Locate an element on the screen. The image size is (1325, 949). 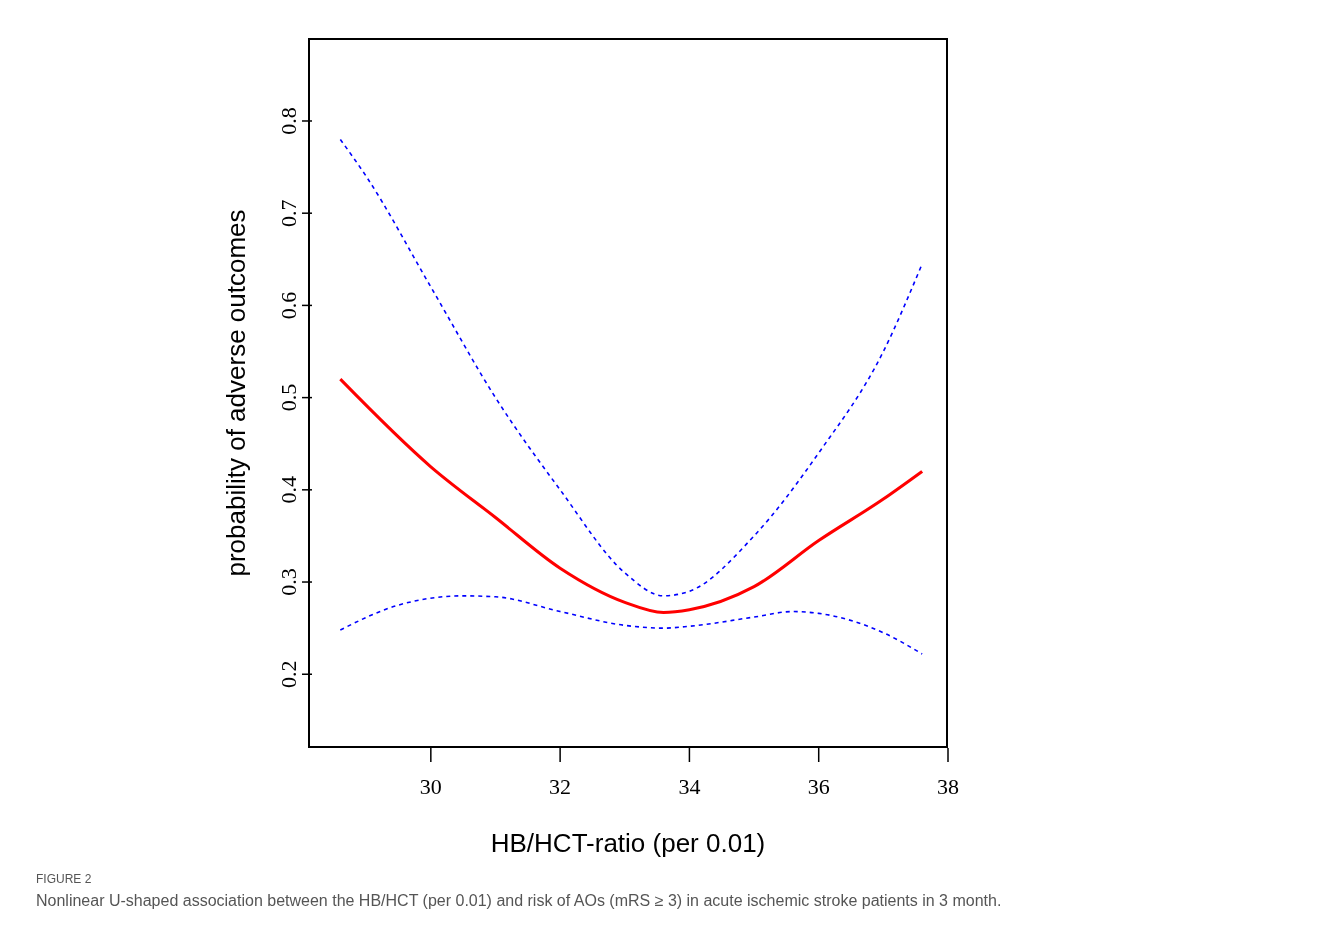
x-tick-label: 32 is located at coordinates (560, 786).